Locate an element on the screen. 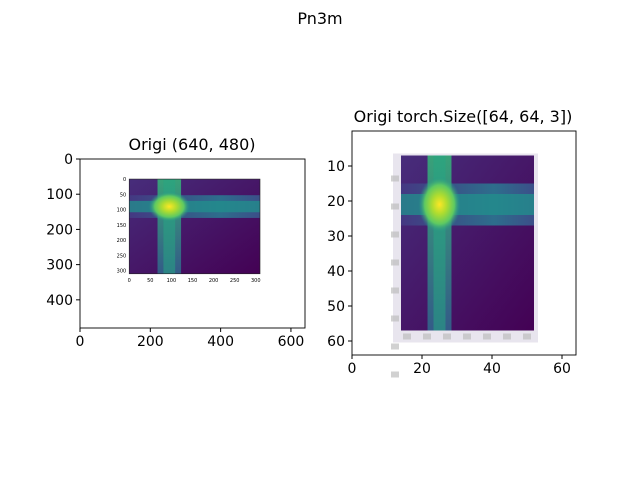 The width and height of the screenshot is (640, 480). left-ytick-label: 0 is located at coordinates (68, 160).